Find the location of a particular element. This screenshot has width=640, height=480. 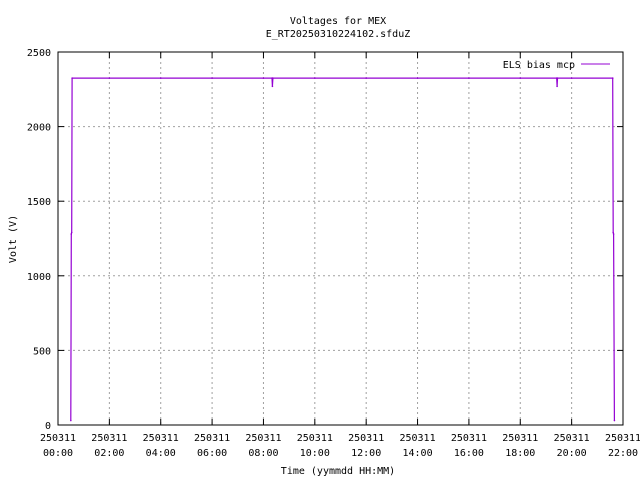

x-tick-label-time: 02:00 is located at coordinates (109, 453).